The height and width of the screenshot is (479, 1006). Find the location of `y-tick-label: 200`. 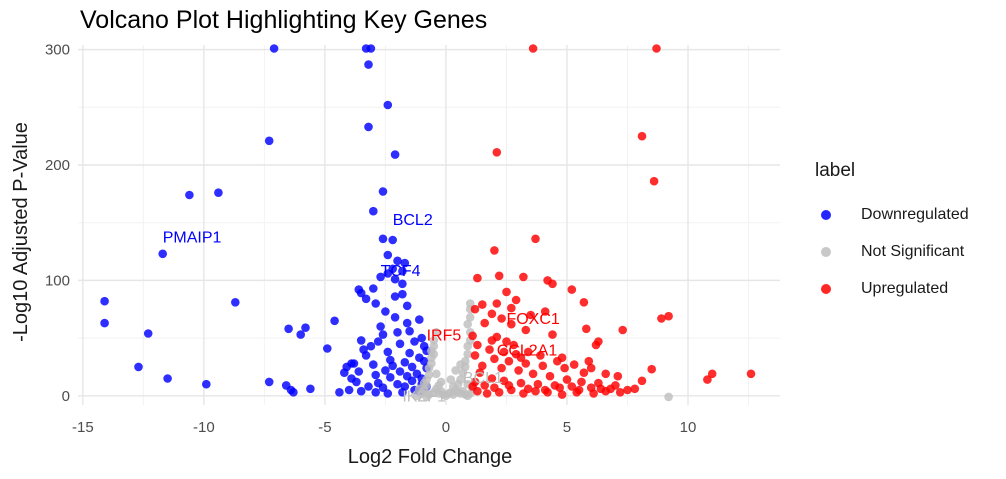

y-tick-label: 200 is located at coordinates (57, 165).